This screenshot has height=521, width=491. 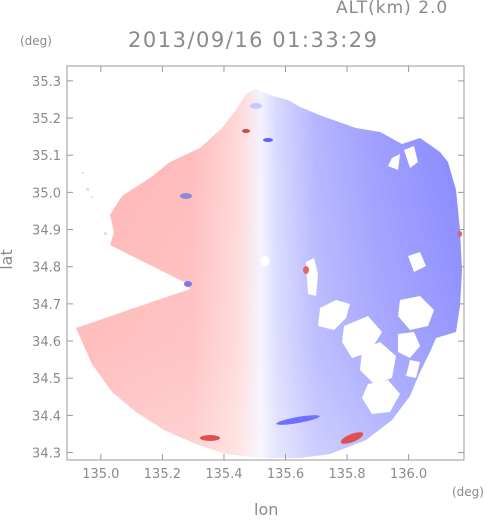 I want to click on altitude-label: ALT(km) 2.0, so click(x=392, y=9).